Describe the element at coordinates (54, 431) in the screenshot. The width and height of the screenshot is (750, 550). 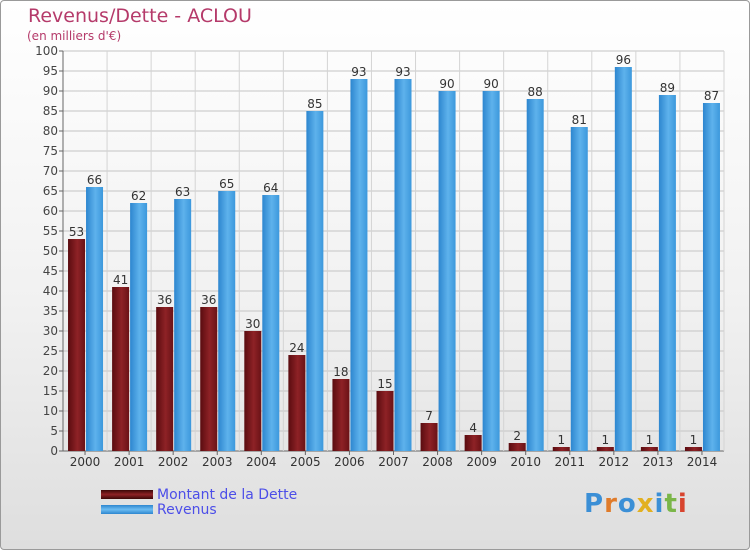
I see `y-tick-label: 5` at that location.